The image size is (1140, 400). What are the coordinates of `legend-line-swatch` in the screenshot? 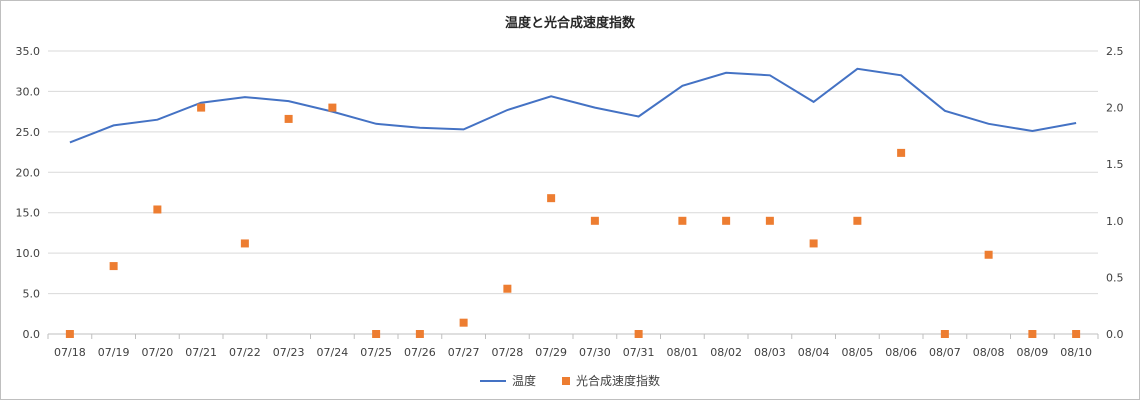 It's located at (492, 380).